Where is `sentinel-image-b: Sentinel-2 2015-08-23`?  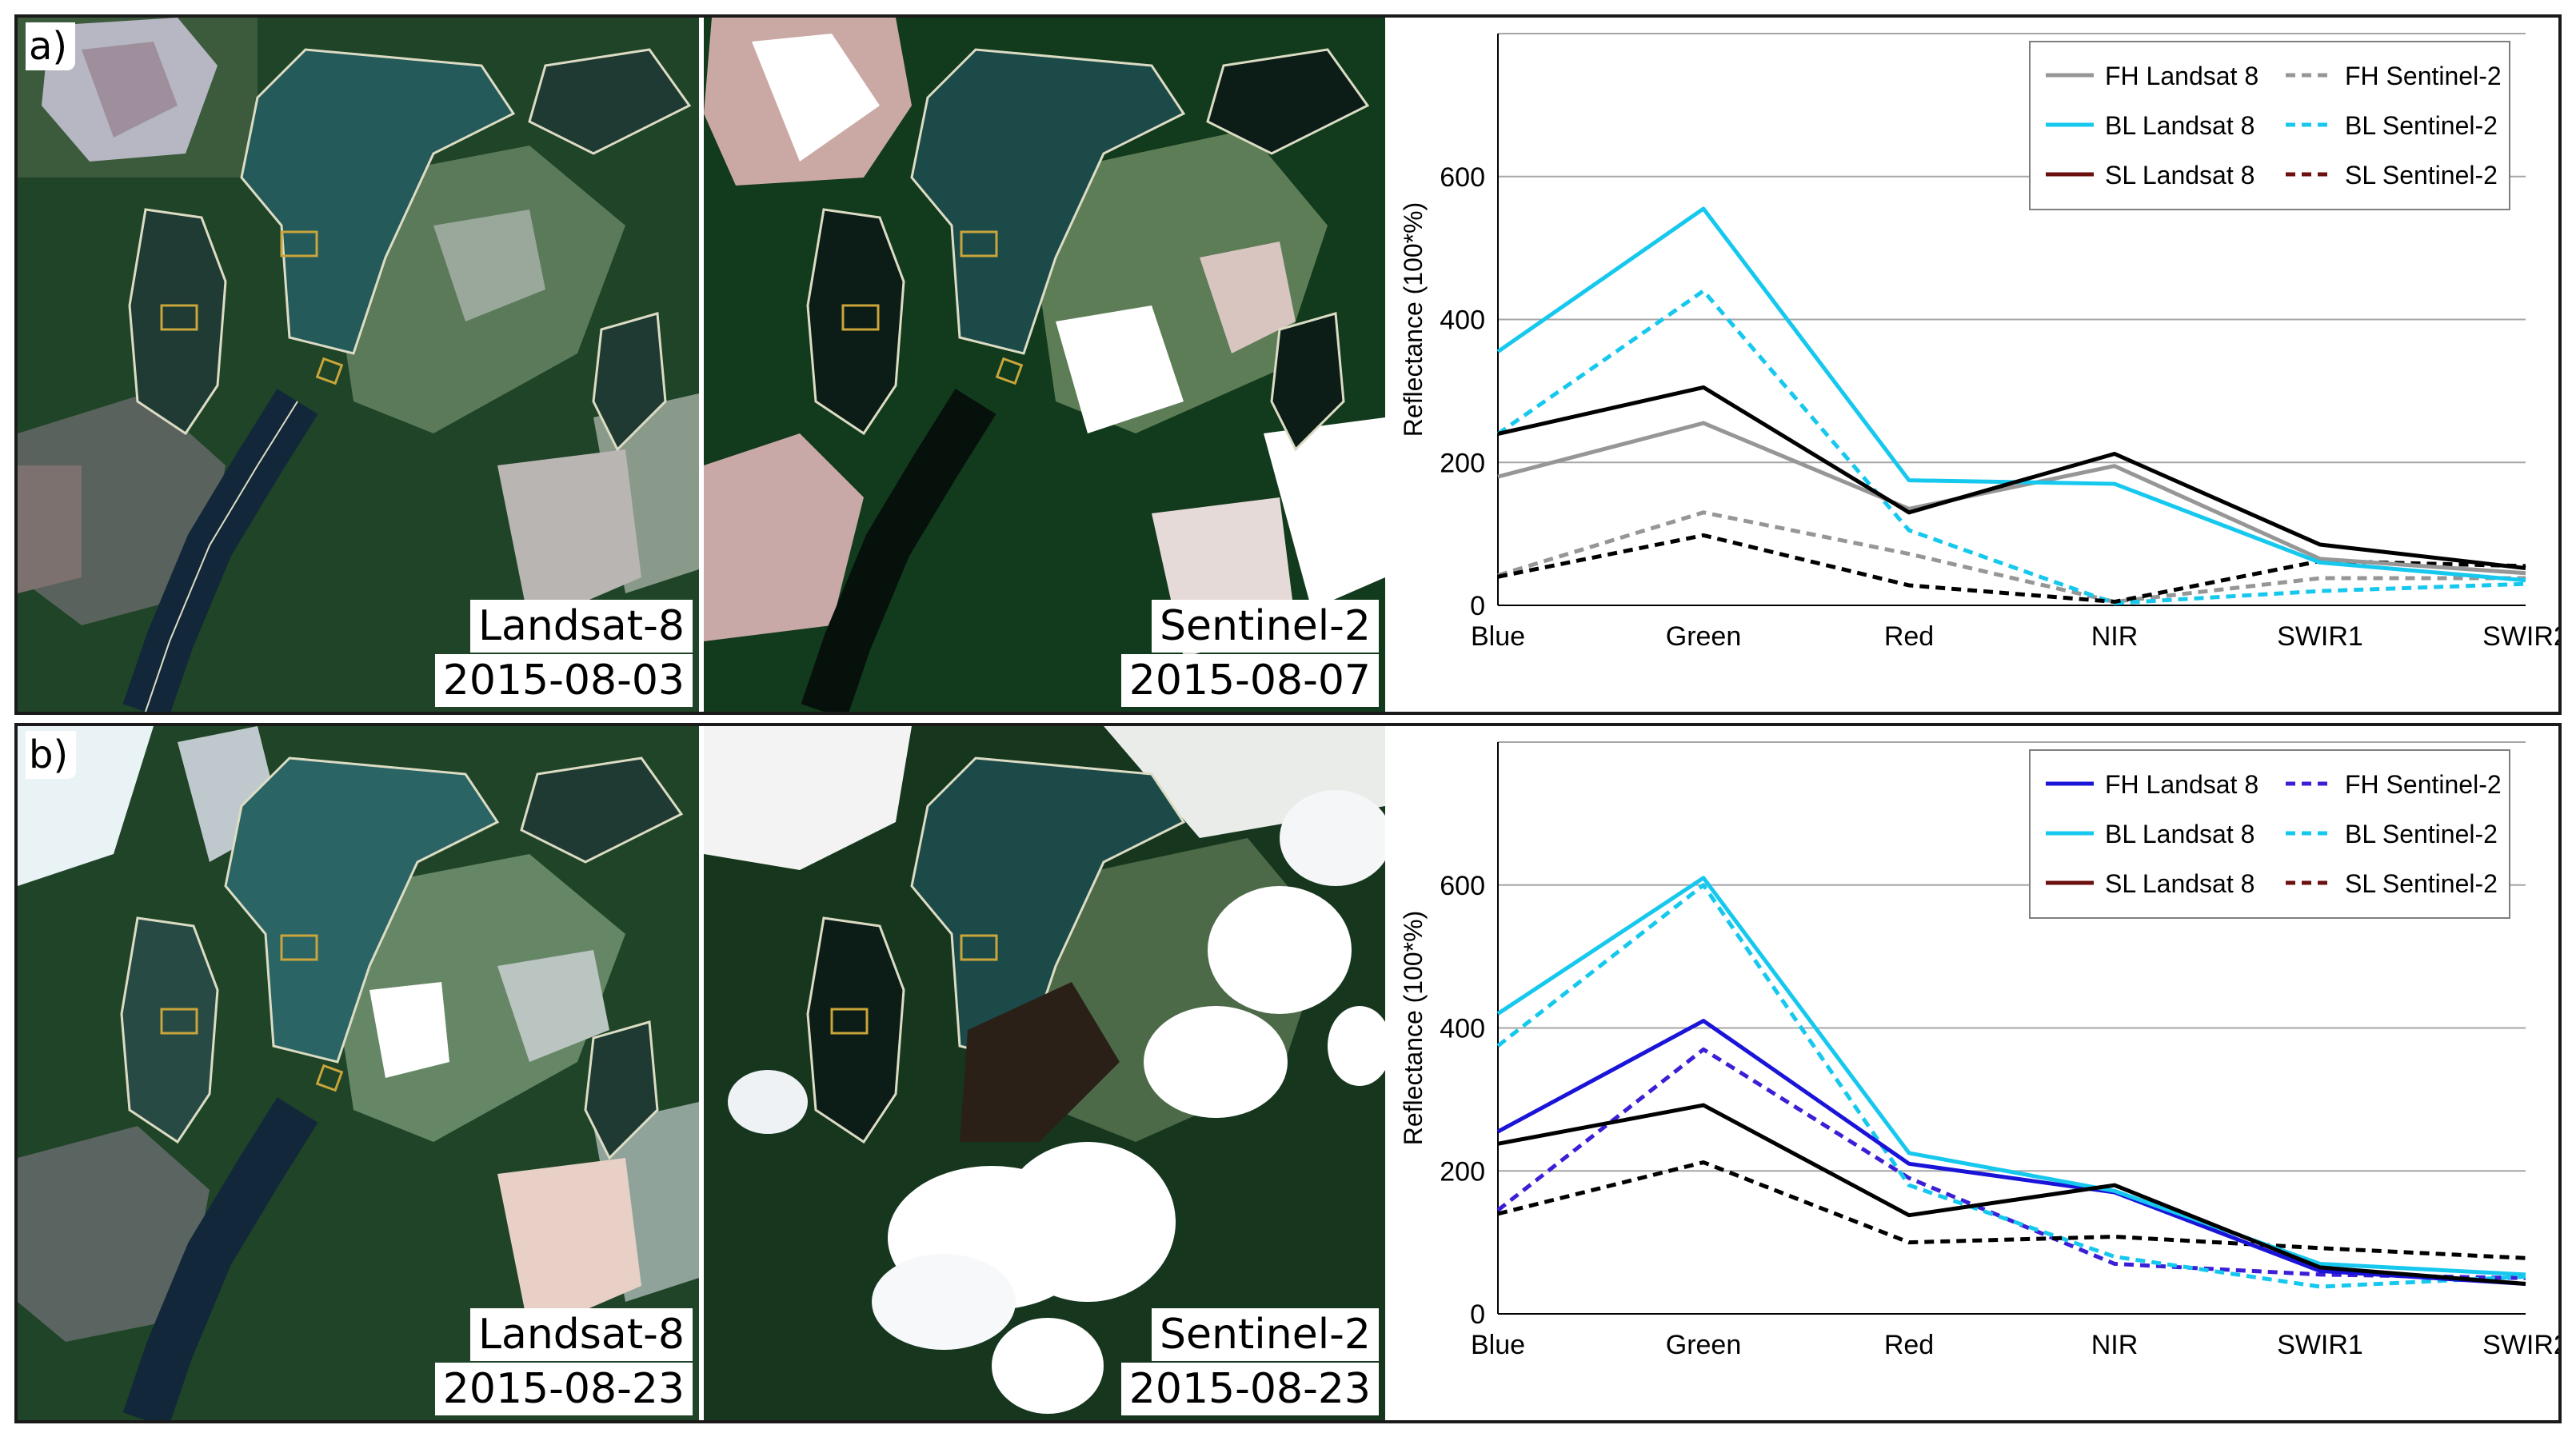
sentinel-image-b: Sentinel-2 2015-08-23 is located at coordinates (1044, 1073).